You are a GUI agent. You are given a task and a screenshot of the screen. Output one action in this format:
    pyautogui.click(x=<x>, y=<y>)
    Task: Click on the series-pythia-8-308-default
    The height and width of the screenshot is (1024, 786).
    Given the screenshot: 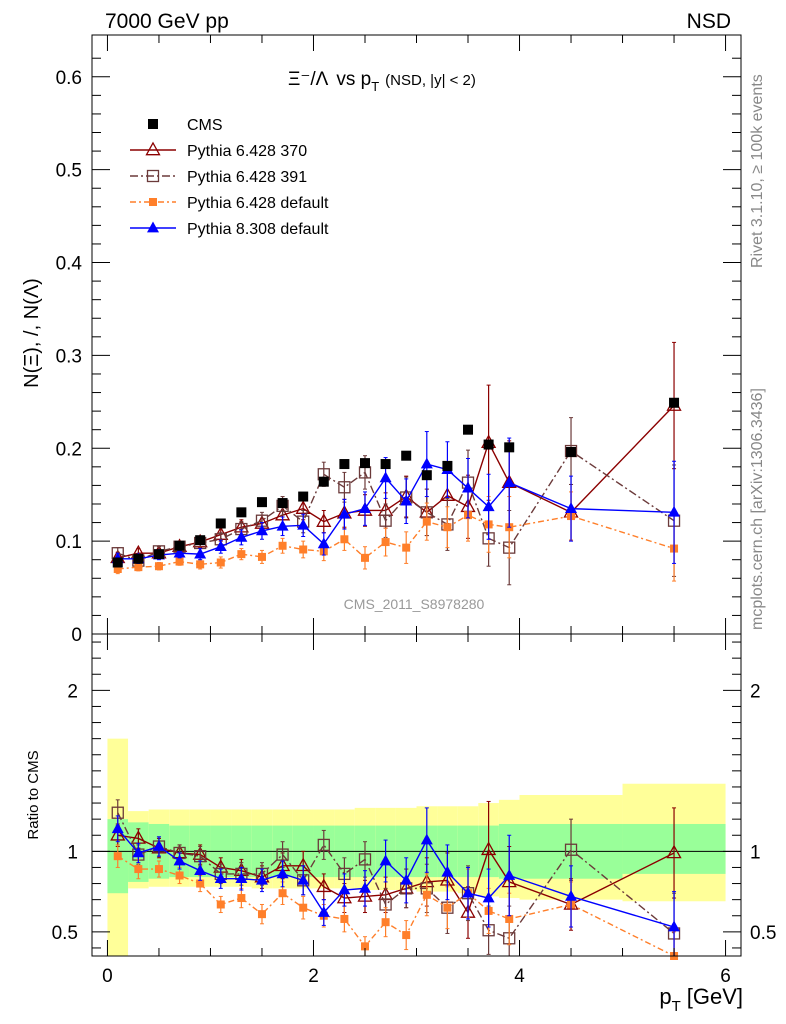 What is the action you would take?
    pyautogui.click(x=396, y=498)
    